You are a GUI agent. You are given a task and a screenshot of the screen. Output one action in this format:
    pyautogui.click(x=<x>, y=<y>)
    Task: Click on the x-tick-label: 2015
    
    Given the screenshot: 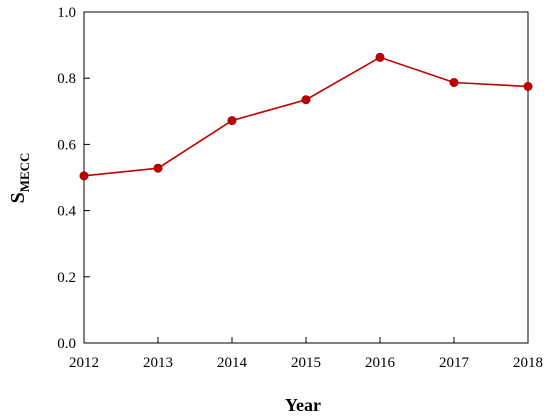 What is the action you would take?
    pyautogui.click(x=306, y=363)
    